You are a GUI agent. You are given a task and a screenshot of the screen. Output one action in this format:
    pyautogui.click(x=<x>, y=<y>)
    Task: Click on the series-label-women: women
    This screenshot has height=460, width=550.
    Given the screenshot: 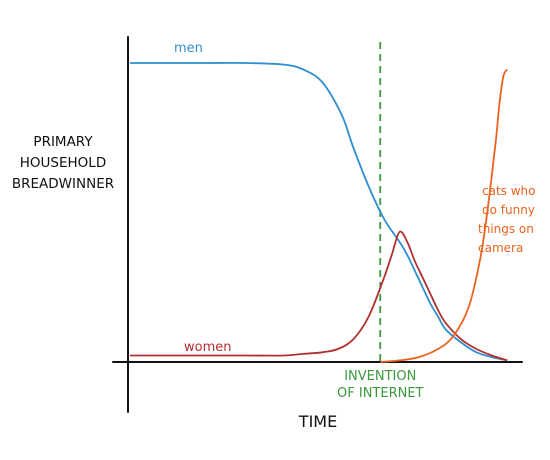 What is the action you would take?
    pyautogui.click(x=208, y=347)
    